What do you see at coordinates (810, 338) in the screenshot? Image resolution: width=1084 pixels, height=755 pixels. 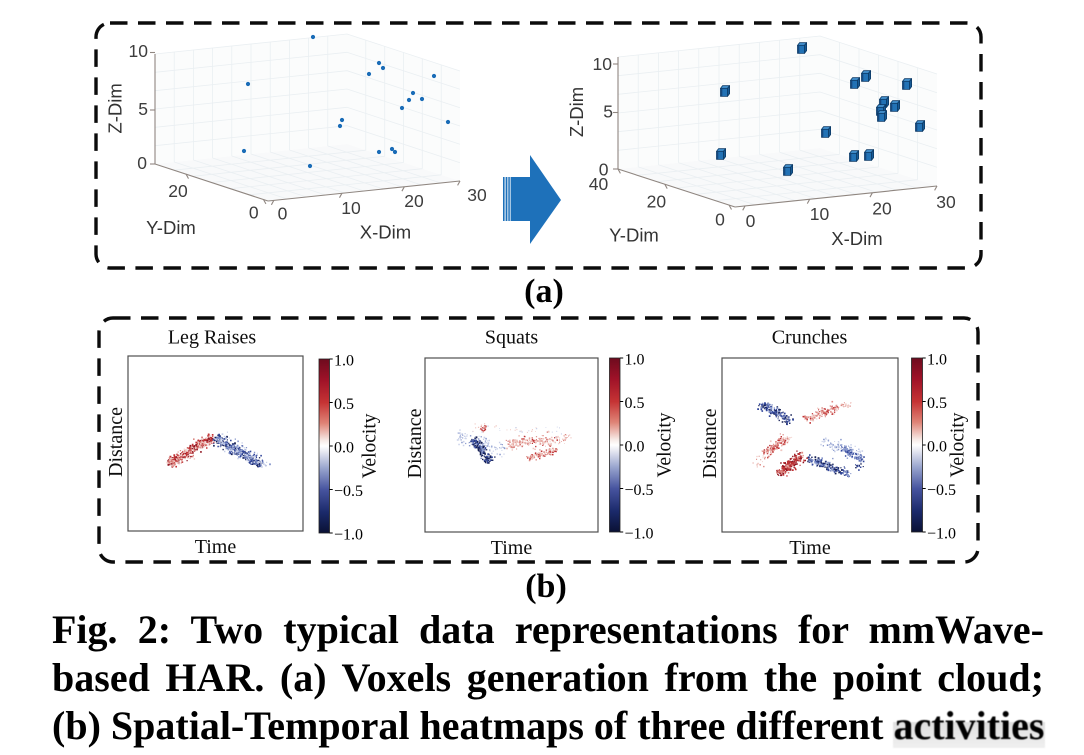 I see `svg-text: Crunches` at bounding box center [810, 338].